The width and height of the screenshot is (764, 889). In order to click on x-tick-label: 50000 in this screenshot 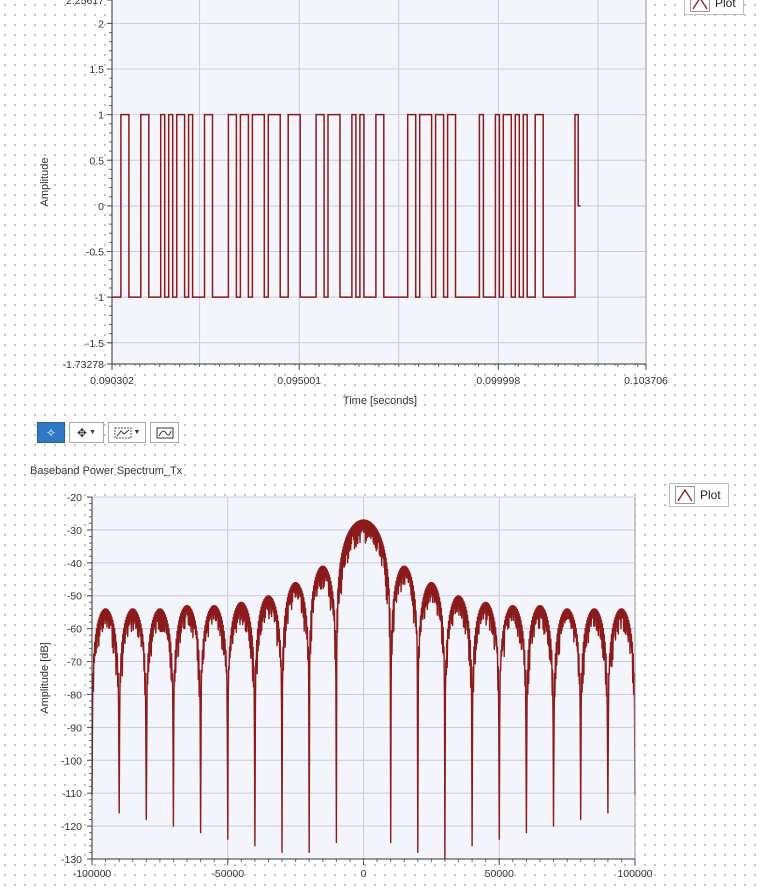, I will do `click(499, 874)`.